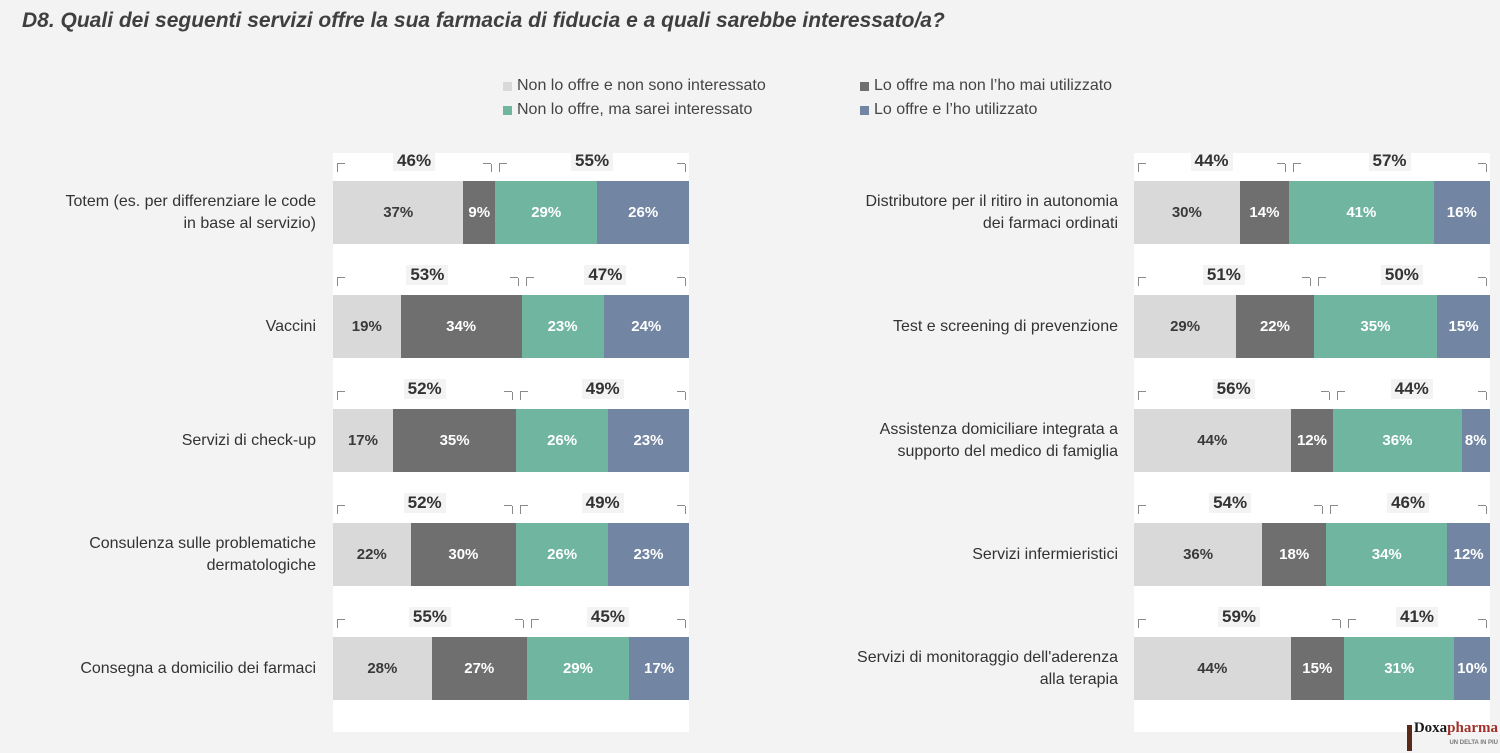 The height and width of the screenshot is (753, 1500). I want to click on bar-value-label: 35%, so click(1375, 326).